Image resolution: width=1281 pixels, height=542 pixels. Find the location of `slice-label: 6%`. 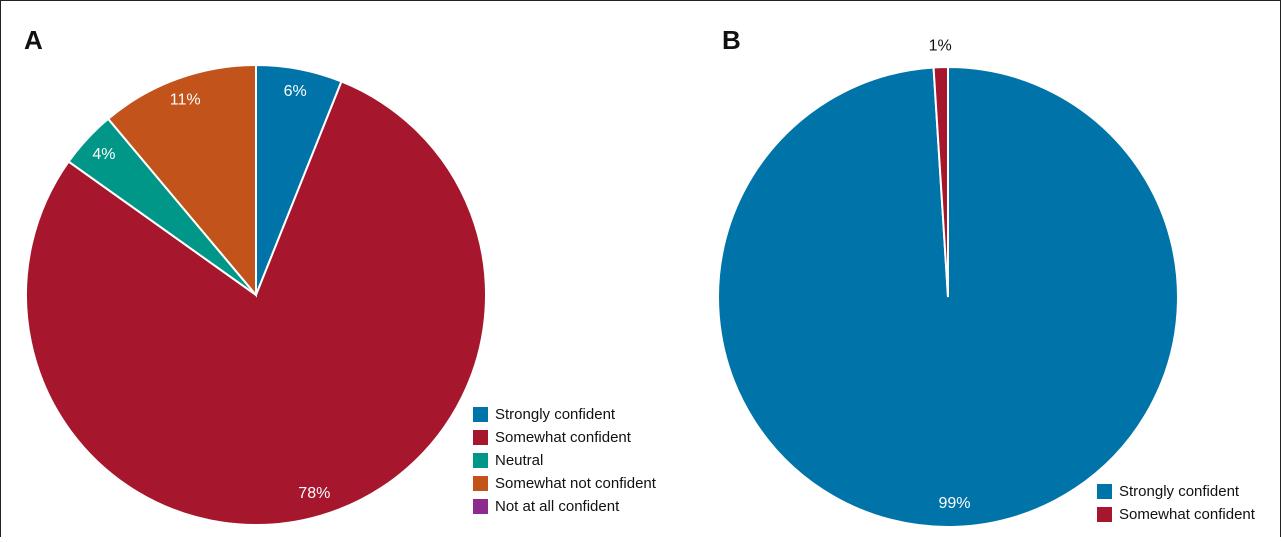

slice-label: 6% is located at coordinates (295, 91).